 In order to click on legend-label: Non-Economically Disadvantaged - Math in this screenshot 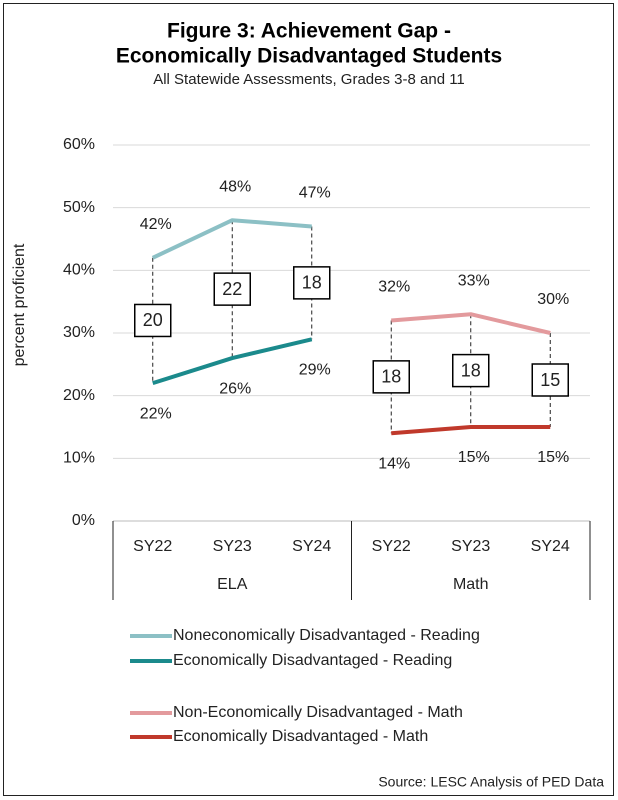, I will do `click(318, 712)`.